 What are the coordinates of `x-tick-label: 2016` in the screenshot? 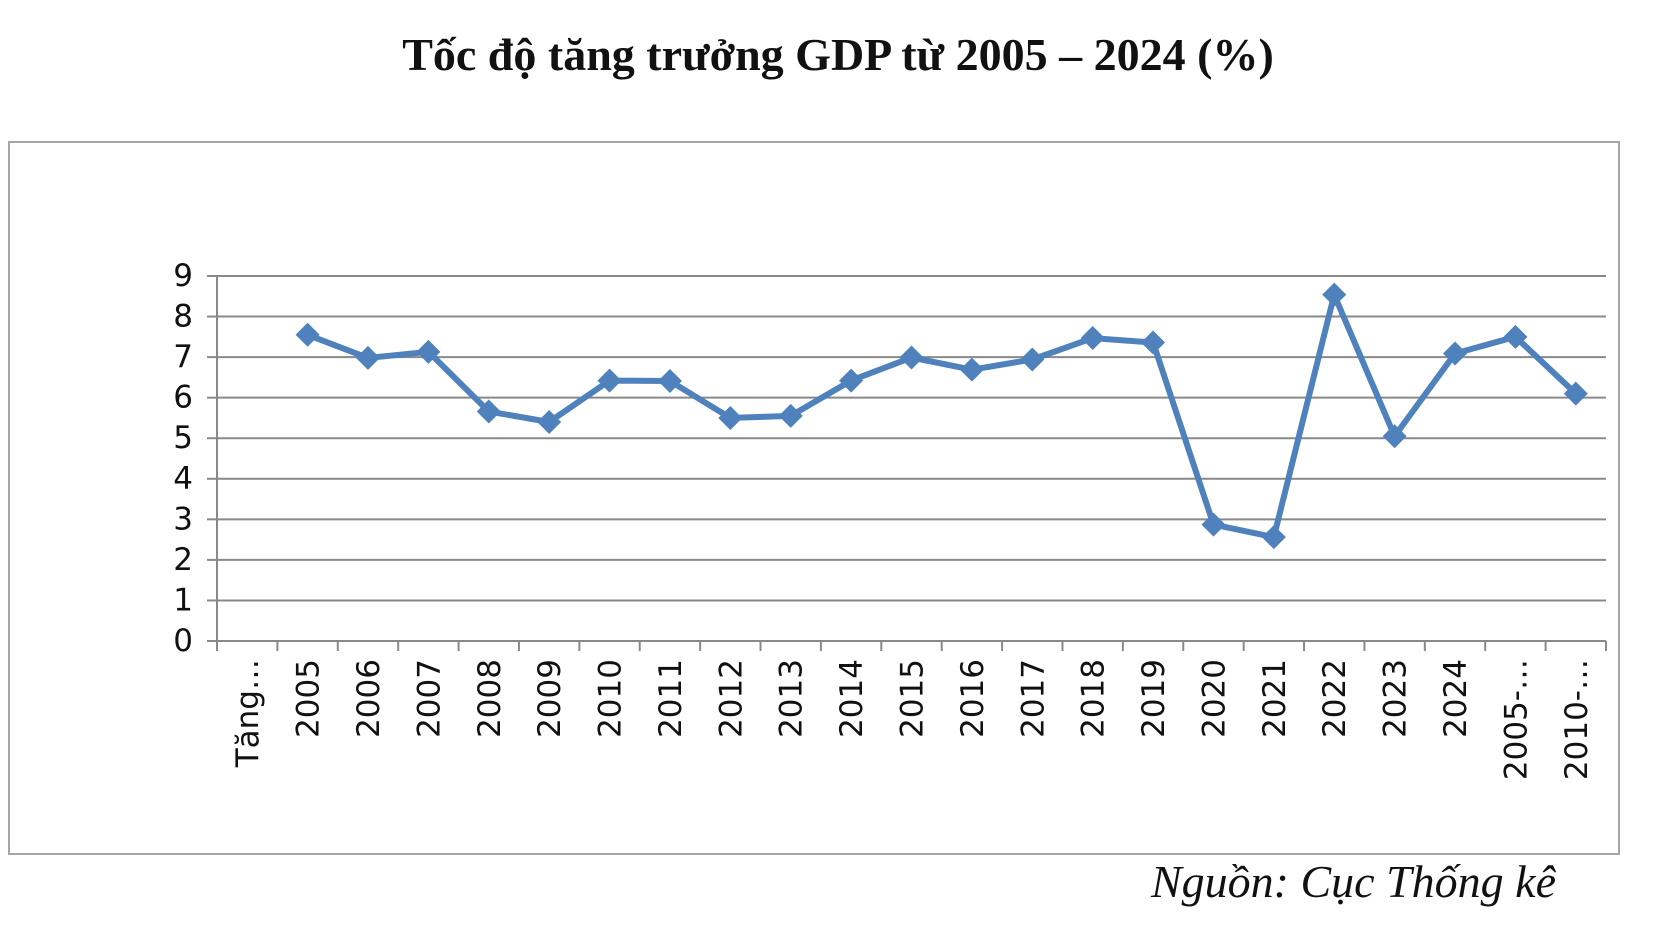 It's located at (973, 698).